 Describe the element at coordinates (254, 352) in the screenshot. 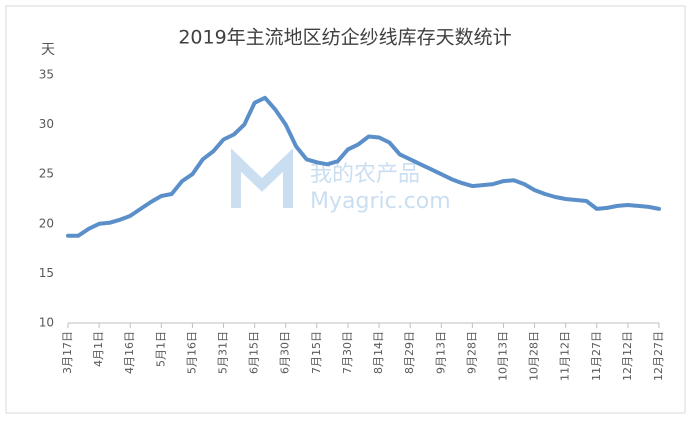

I see `x-tick-label: 6月15日` at that location.